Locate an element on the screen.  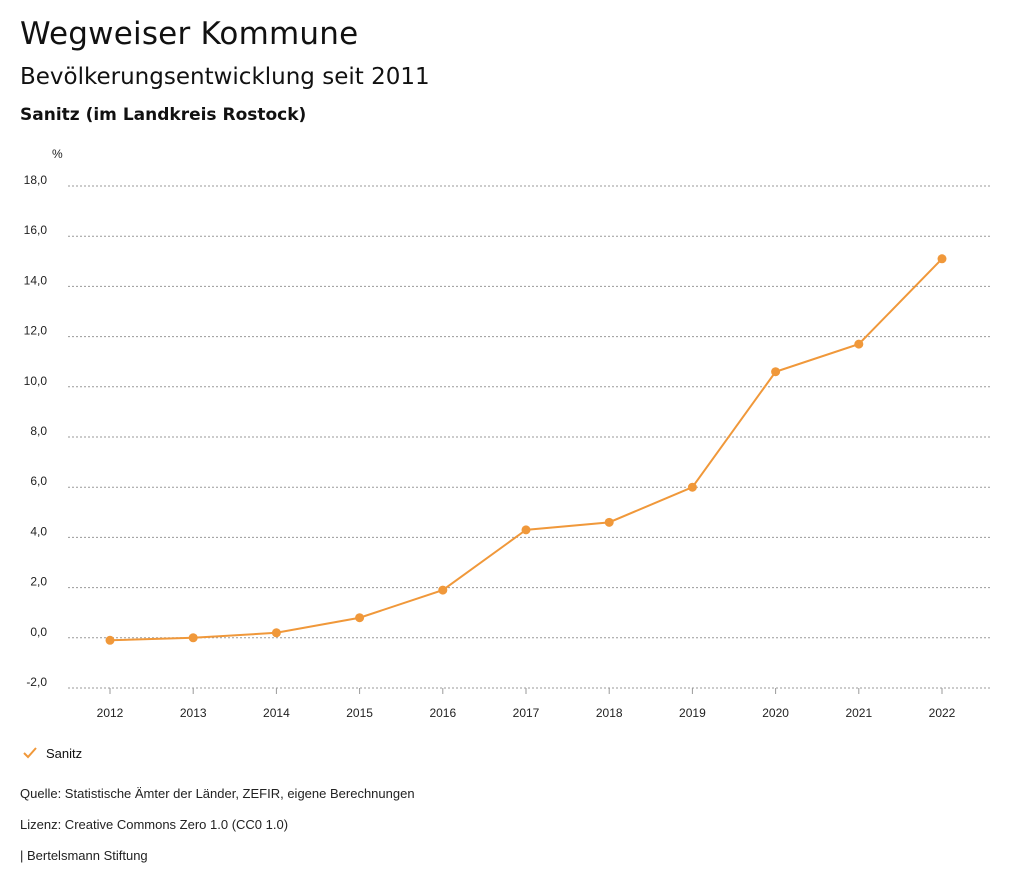
x-tick-label: 2020 is located at coordinates (775, 713).